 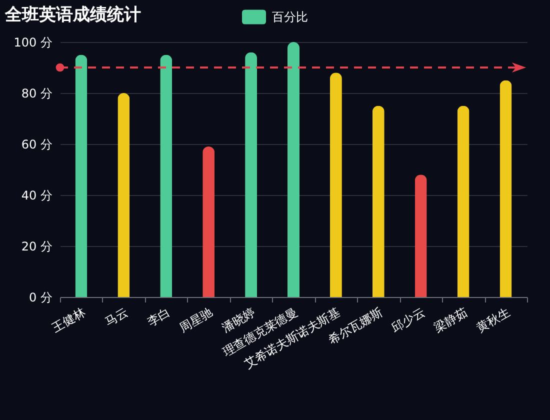 What do you see at coordinates (72, 15) in the screenshot?
I see `chart-title: 全班英语成绩统计` at bounding box center [72, 15].